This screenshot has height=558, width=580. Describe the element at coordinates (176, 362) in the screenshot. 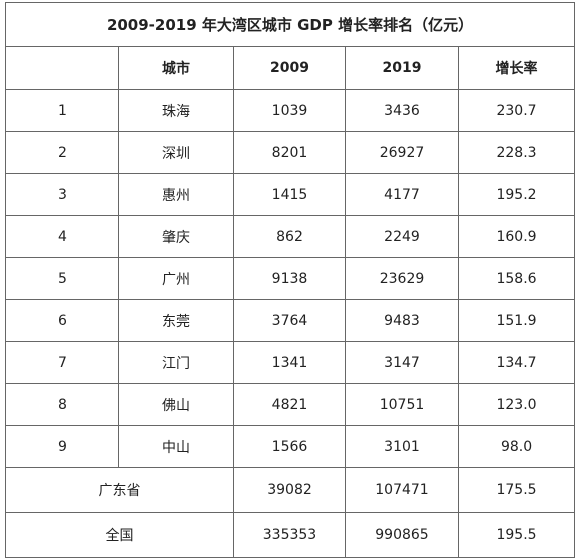

I see `city-cell: 江门` at that location.